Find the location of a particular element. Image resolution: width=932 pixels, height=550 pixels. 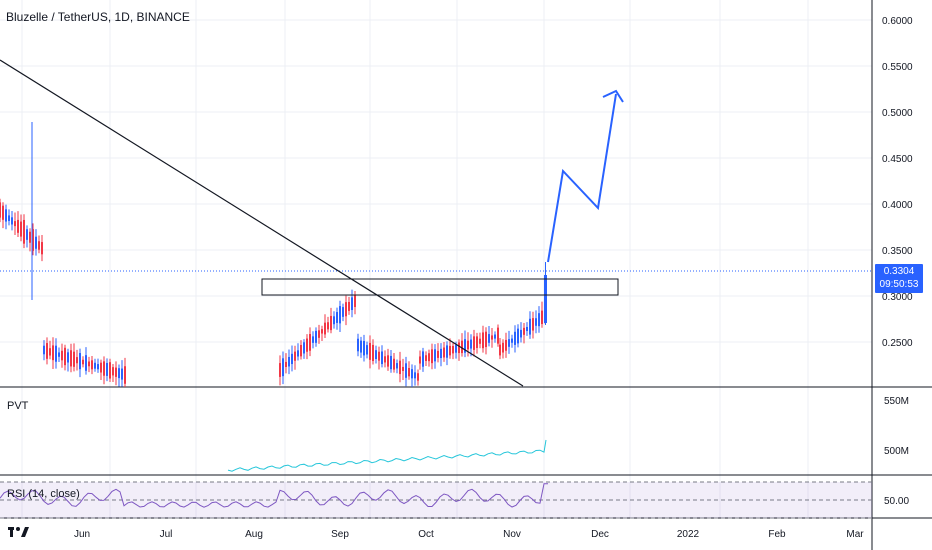

price-tick-label: 0.4500 is located at coordinates (897, 159).